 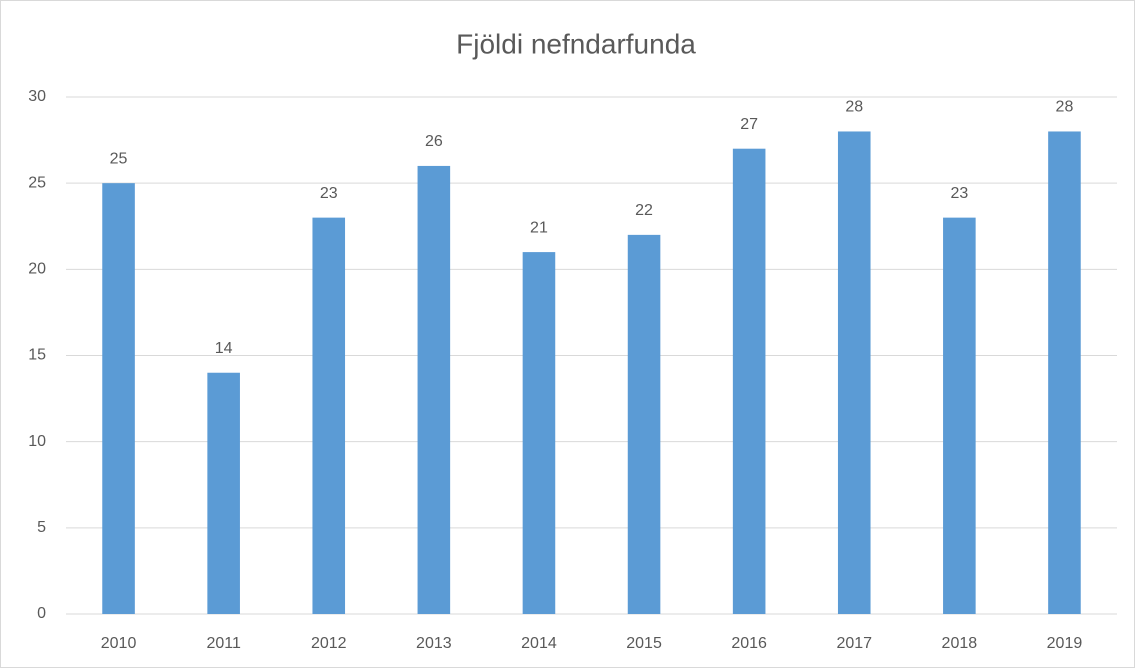 What do you see at coordinates (434, 141) in the screenshot?
I see `data-label: 26` at bounding box center [434, 141].